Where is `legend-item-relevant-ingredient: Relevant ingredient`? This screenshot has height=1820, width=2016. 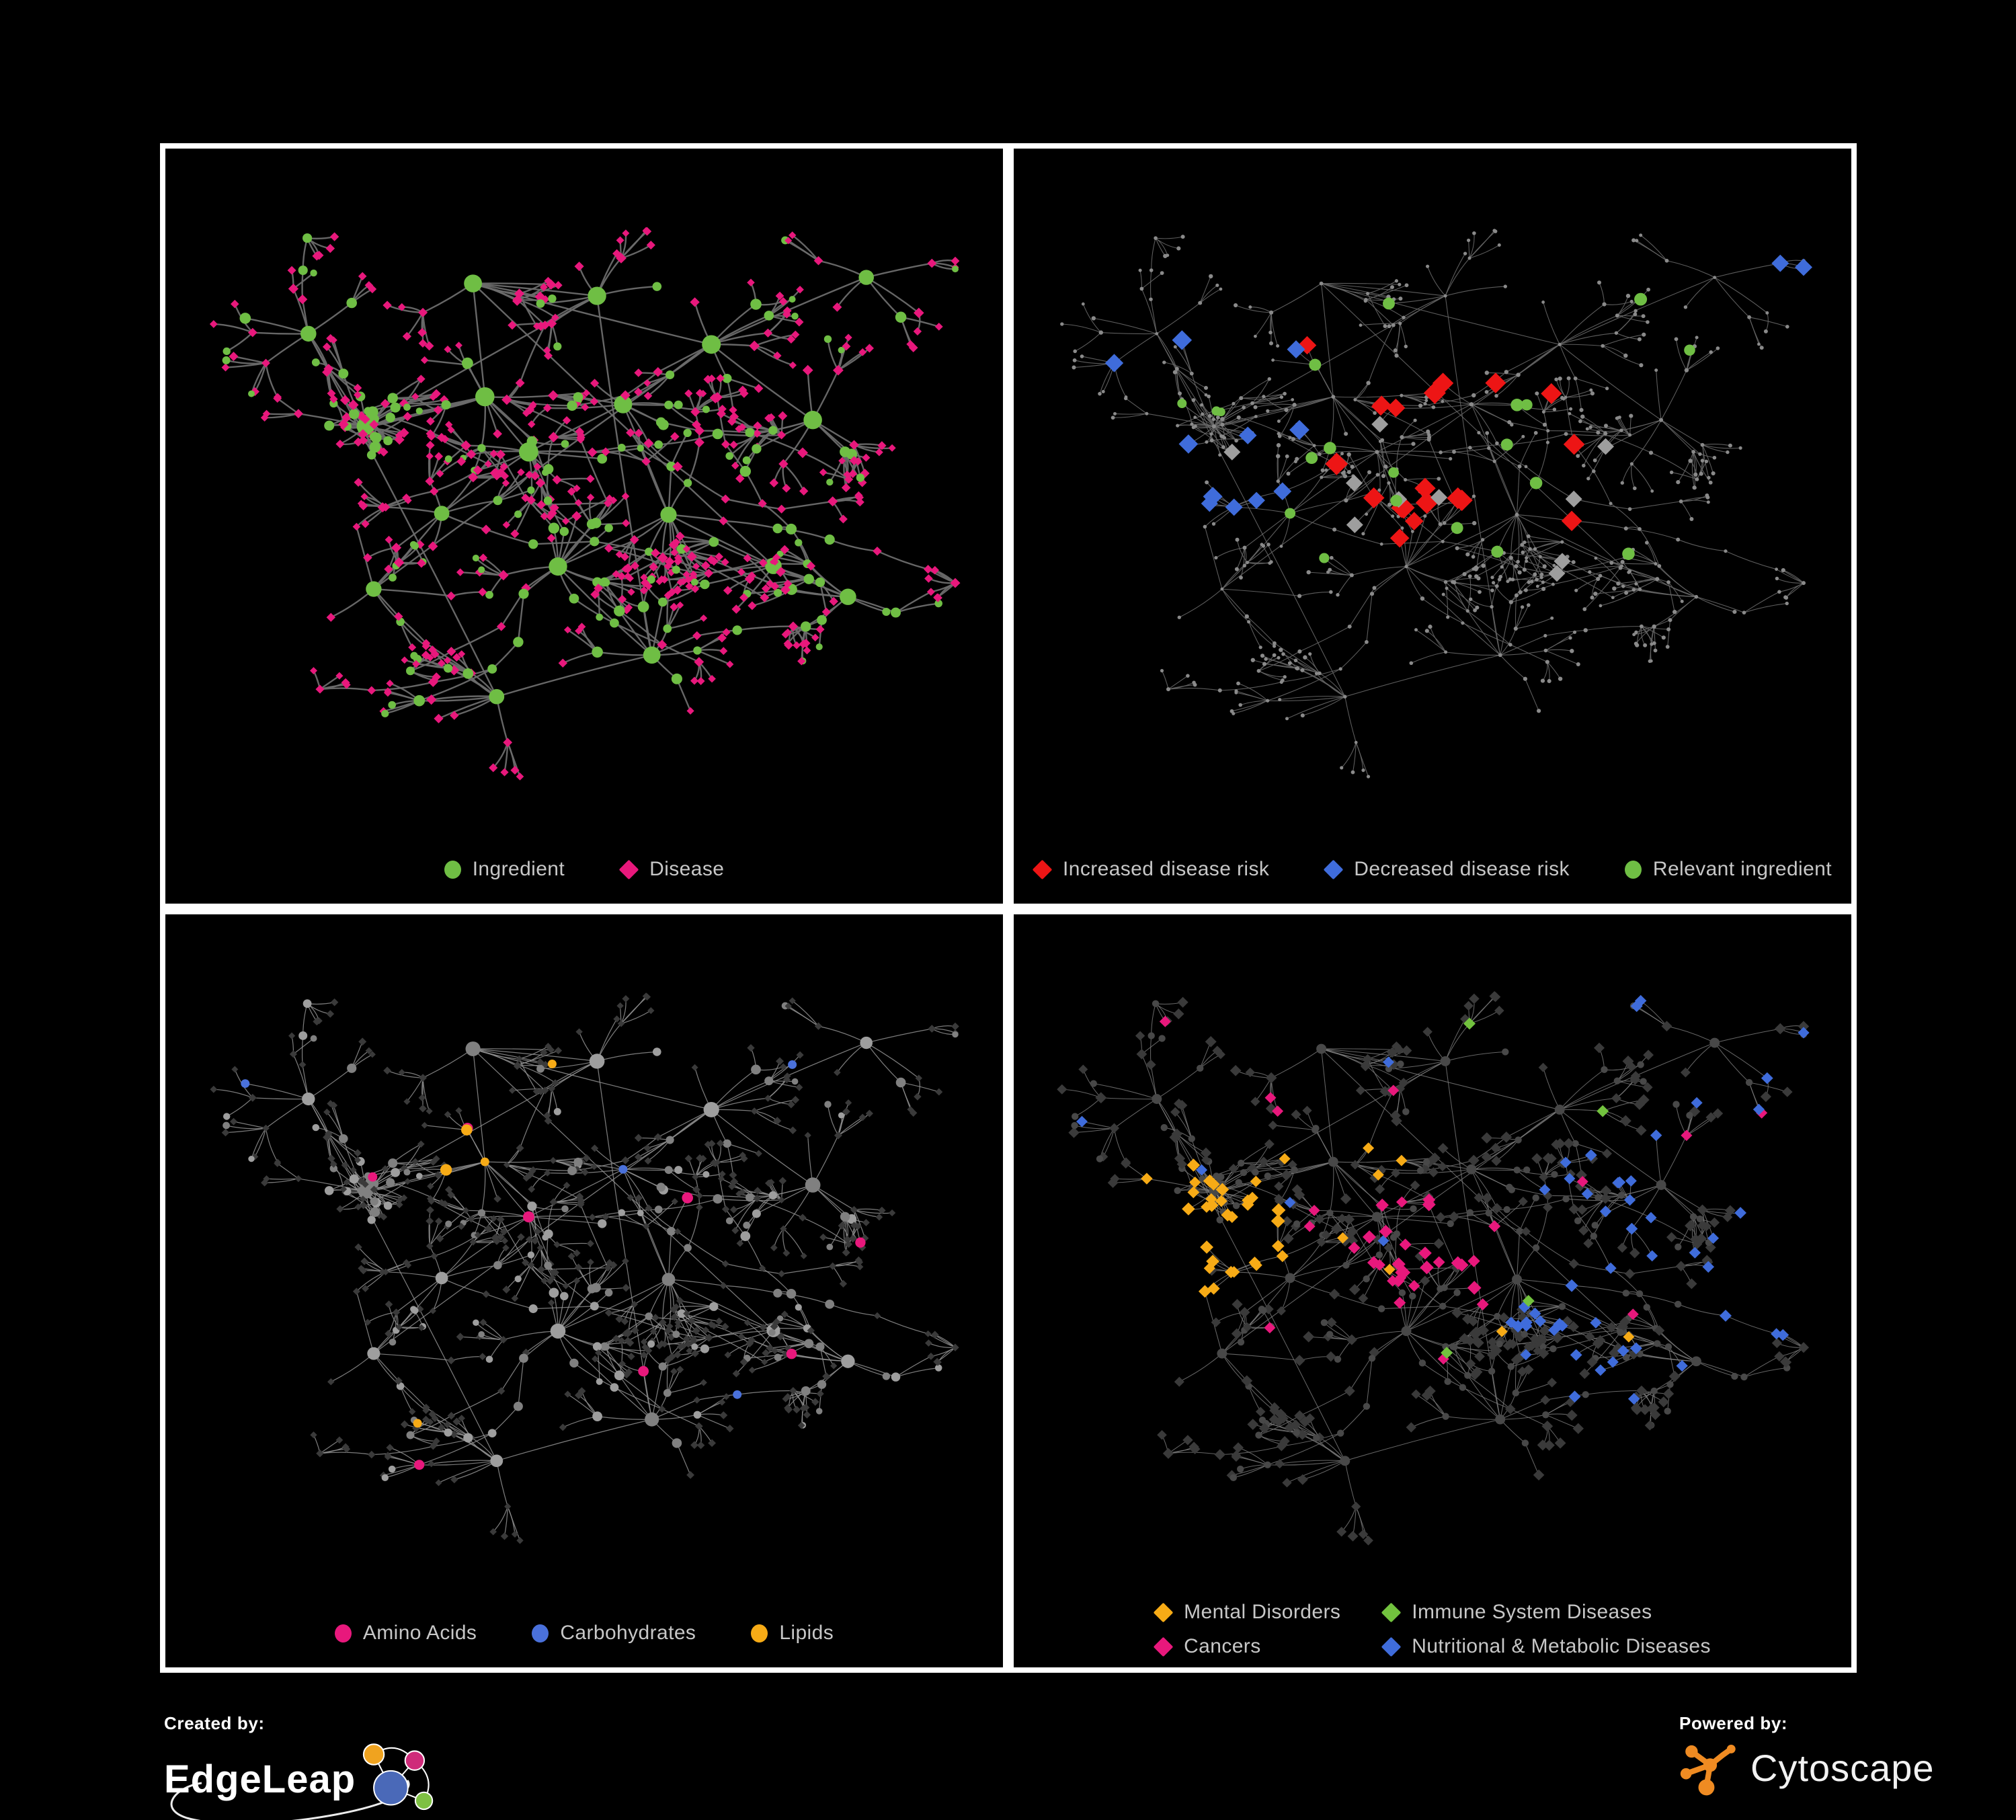 legend-item-relevant-ingredient: Relevant ingredient is located at coordinates (1728, 869).